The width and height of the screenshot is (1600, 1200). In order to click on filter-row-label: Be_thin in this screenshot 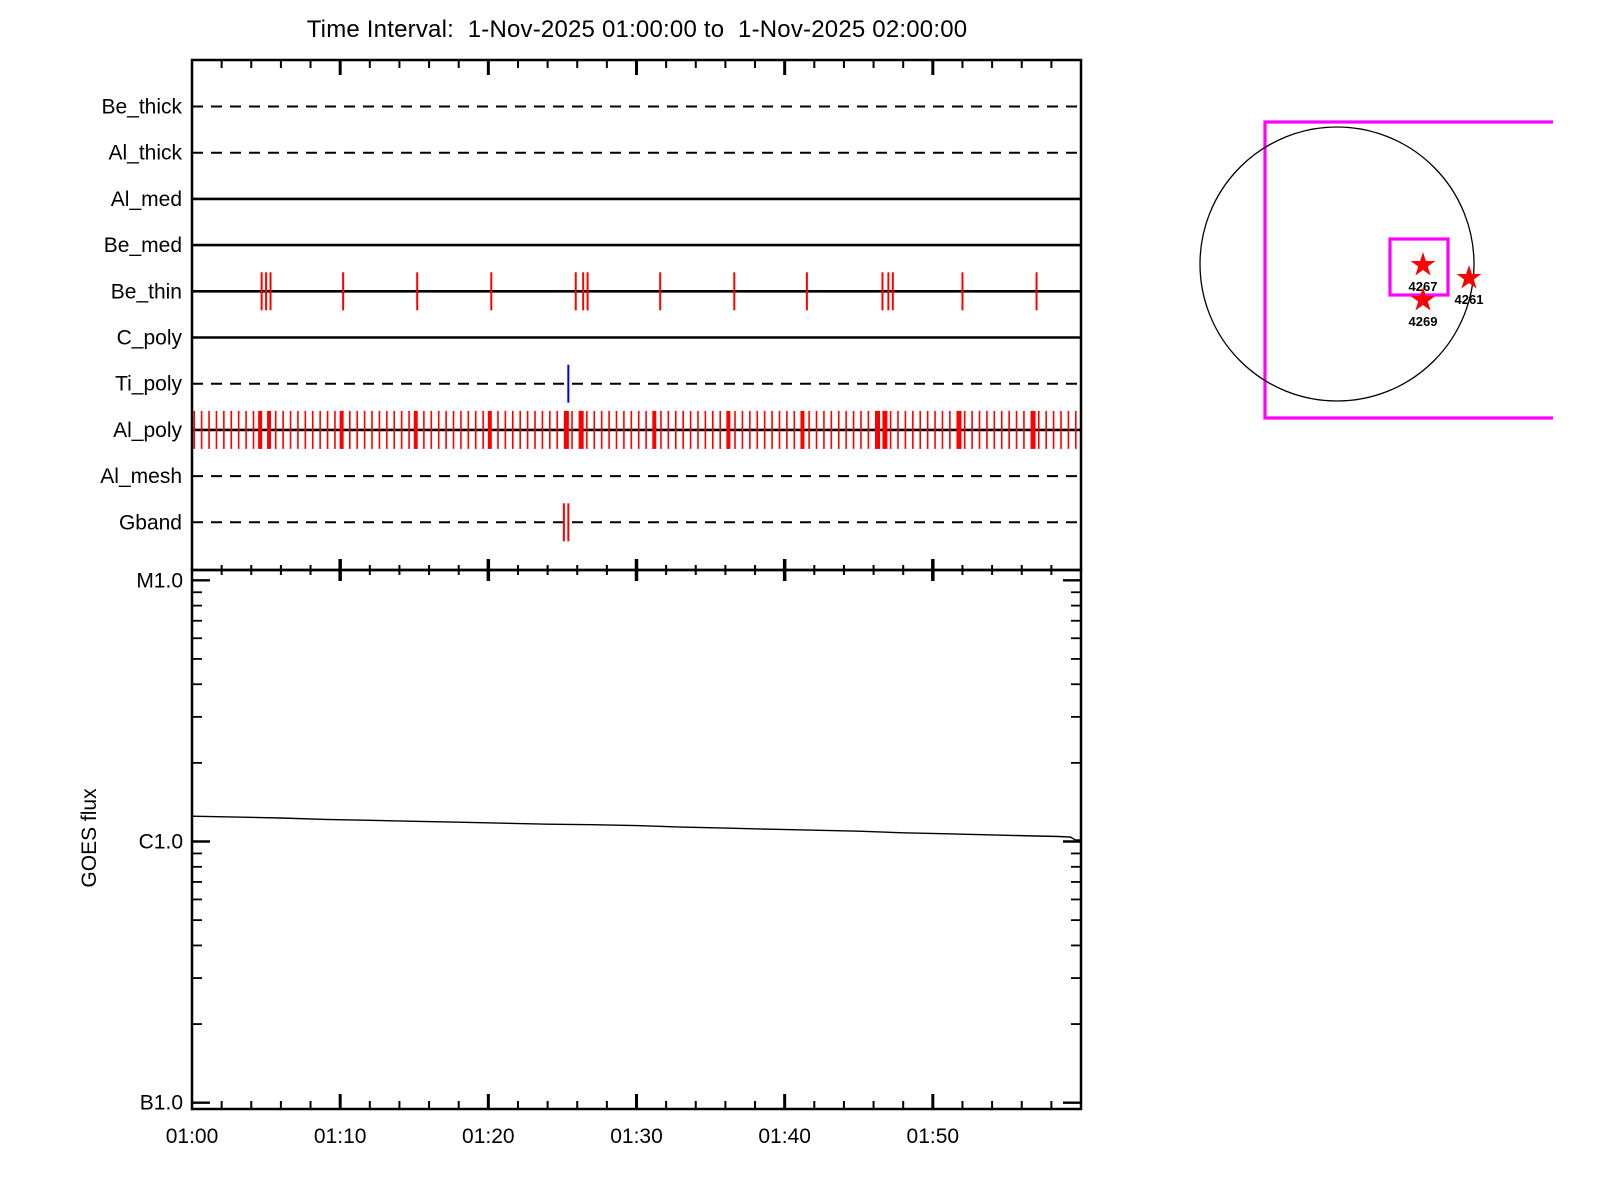, I will do `click(146, 291)`.